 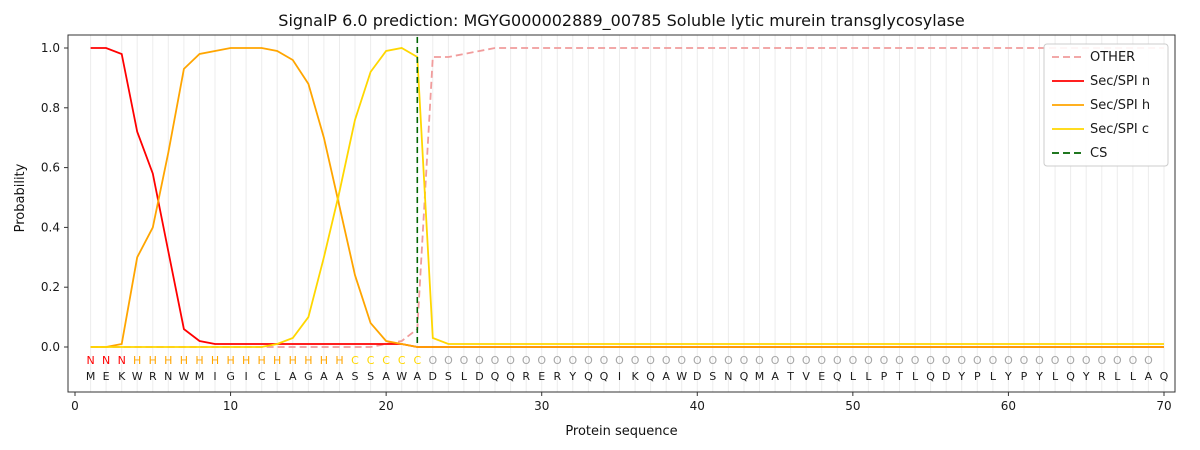 I want to click on legend-item-other: OTHER, so click(x=1093, y=57).